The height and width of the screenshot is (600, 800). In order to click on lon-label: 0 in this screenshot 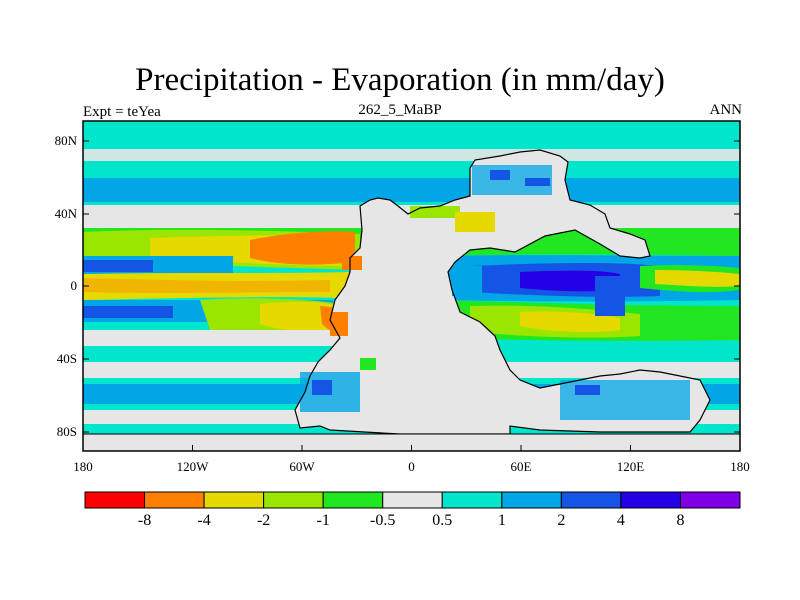, I will do `click(411, 466)`.